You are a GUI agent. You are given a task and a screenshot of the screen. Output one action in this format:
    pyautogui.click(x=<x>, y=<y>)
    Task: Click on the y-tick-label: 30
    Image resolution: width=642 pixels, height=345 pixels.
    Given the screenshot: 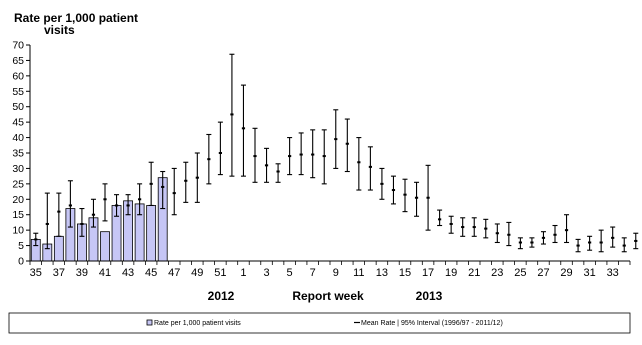 What is the action you would take?
    pyautogui.click(x=18, y=169)
    